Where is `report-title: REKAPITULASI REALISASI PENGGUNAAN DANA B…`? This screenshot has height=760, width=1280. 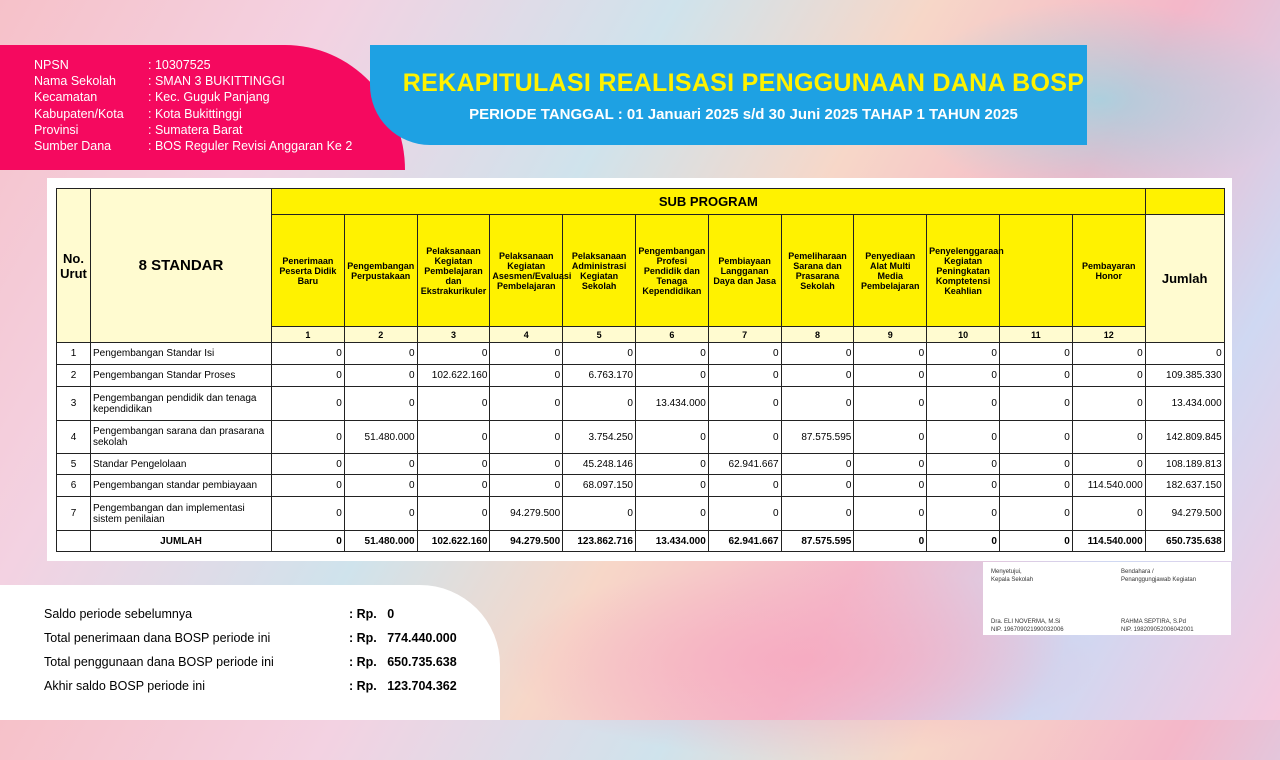 report-title: REKAPITULASI REALISASI PENGGUNAAN DANA B… is located at coordinates (743, 83).